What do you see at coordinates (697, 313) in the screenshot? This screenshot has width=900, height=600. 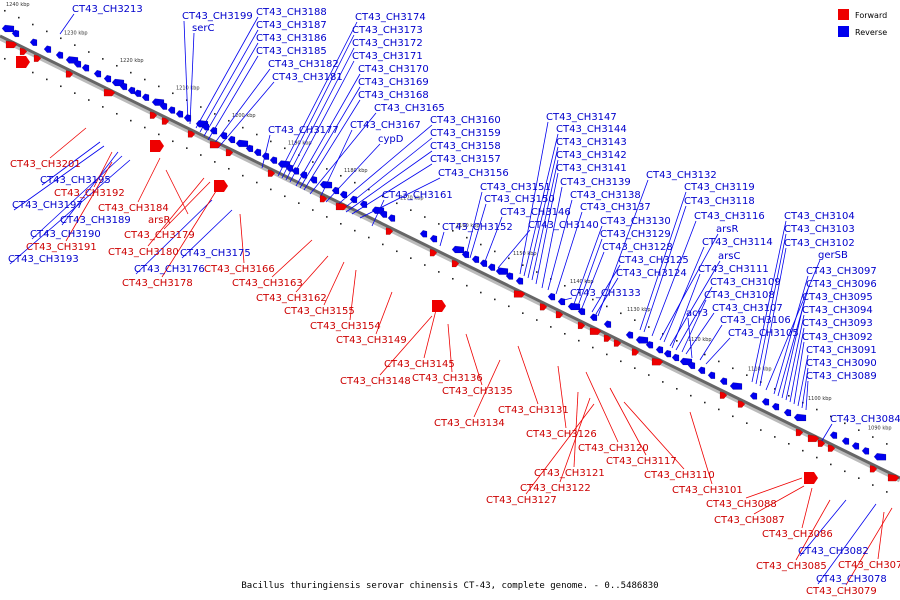 I see `reverse-gene-label: acr3` at bounding box center [697, 313].